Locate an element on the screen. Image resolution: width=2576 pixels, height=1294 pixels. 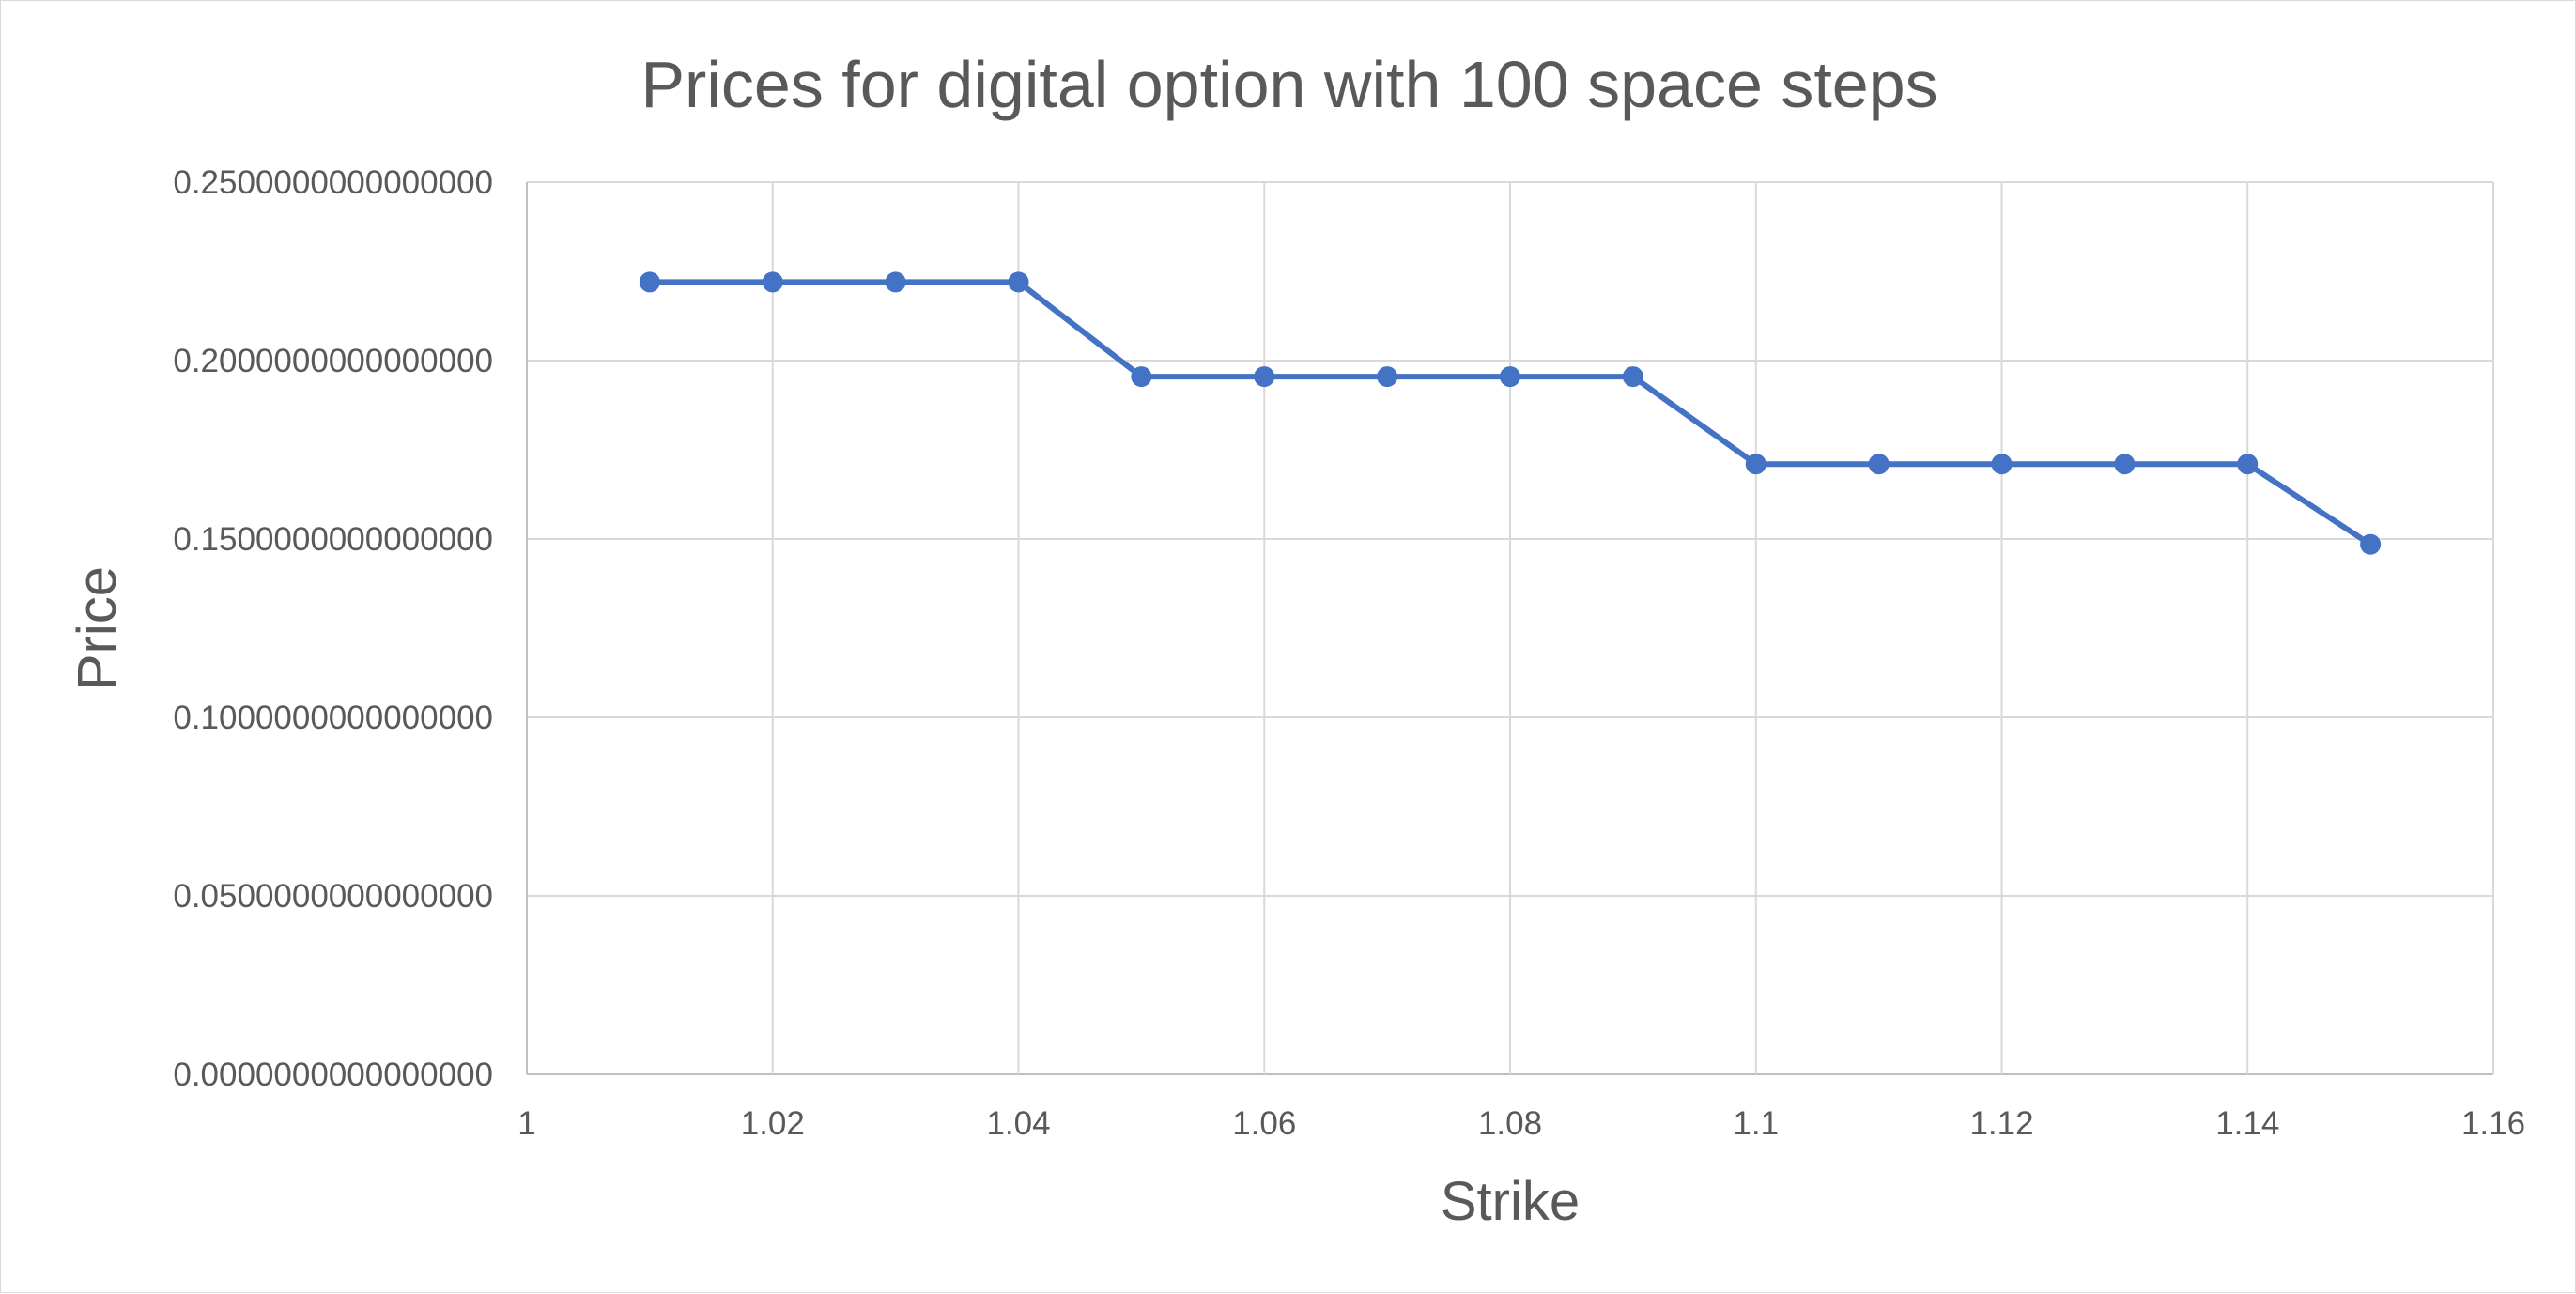
y-tick-label: 0.0500000000000000 is located at coordinates (333, 896).